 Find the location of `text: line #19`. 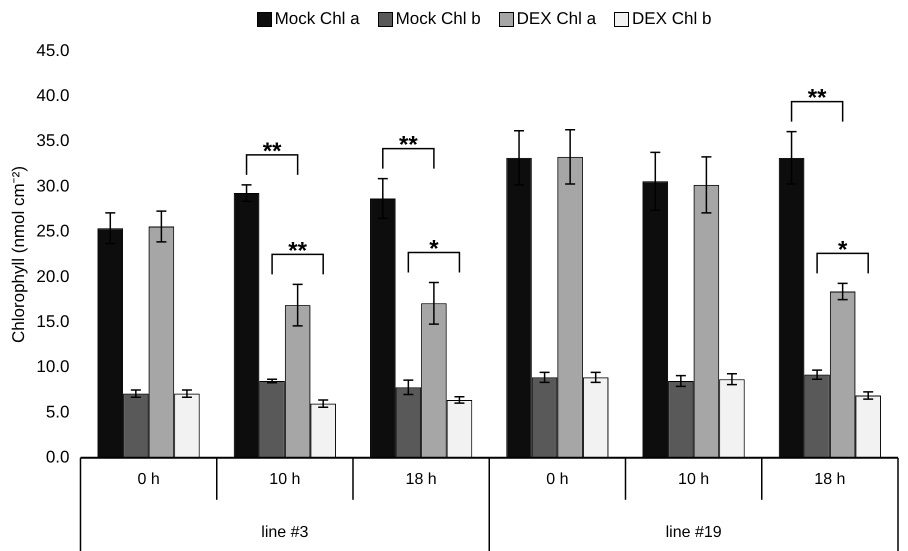

text: line #19 is located at coordinates (694, 533).